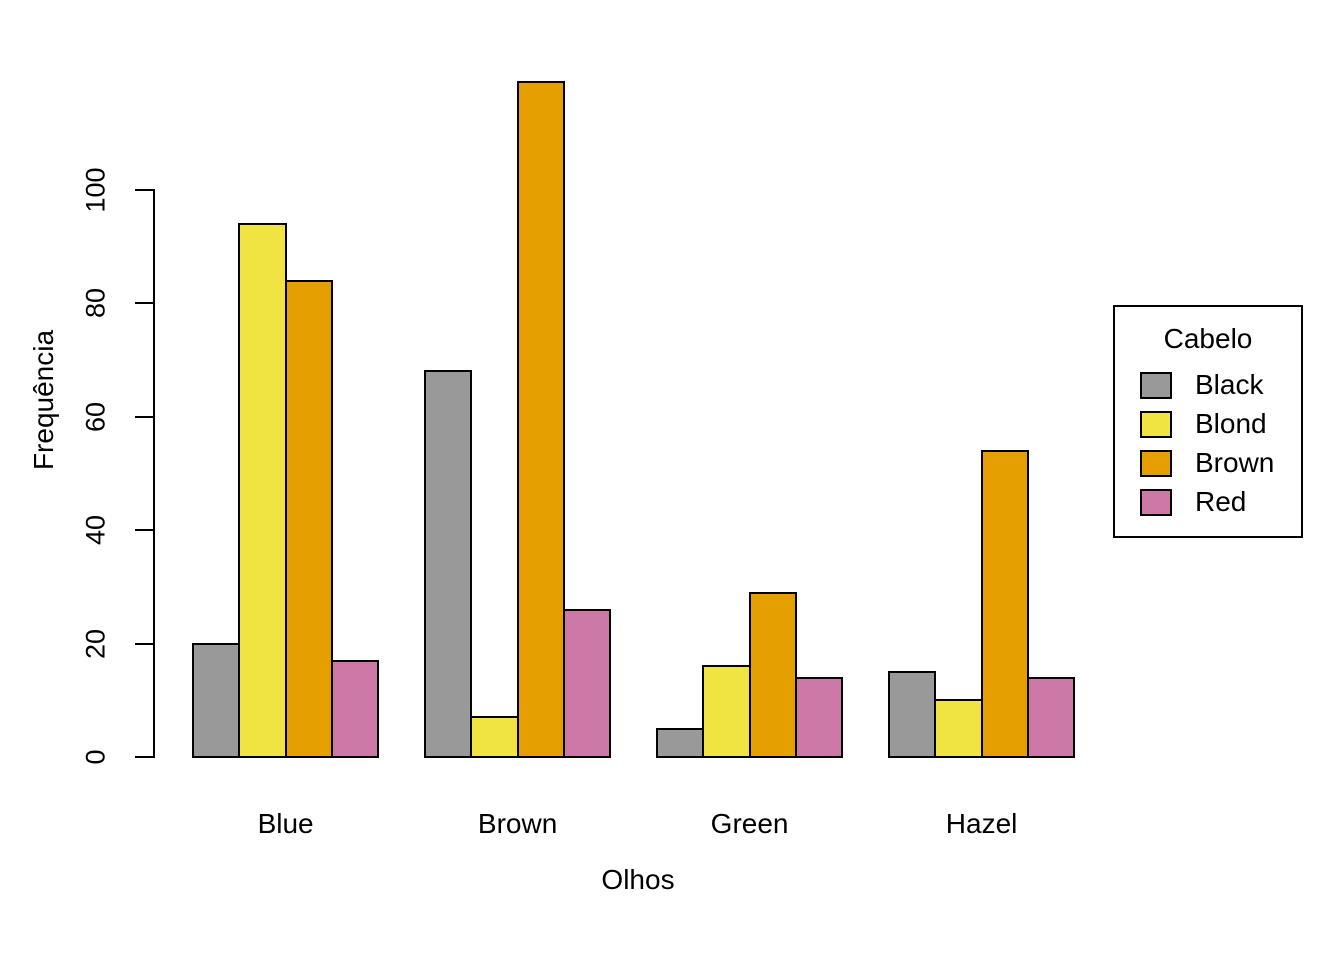  Describe the element at coordinates (95, 530) in the screenshot. I see `y-tick-label: 40` at that location.